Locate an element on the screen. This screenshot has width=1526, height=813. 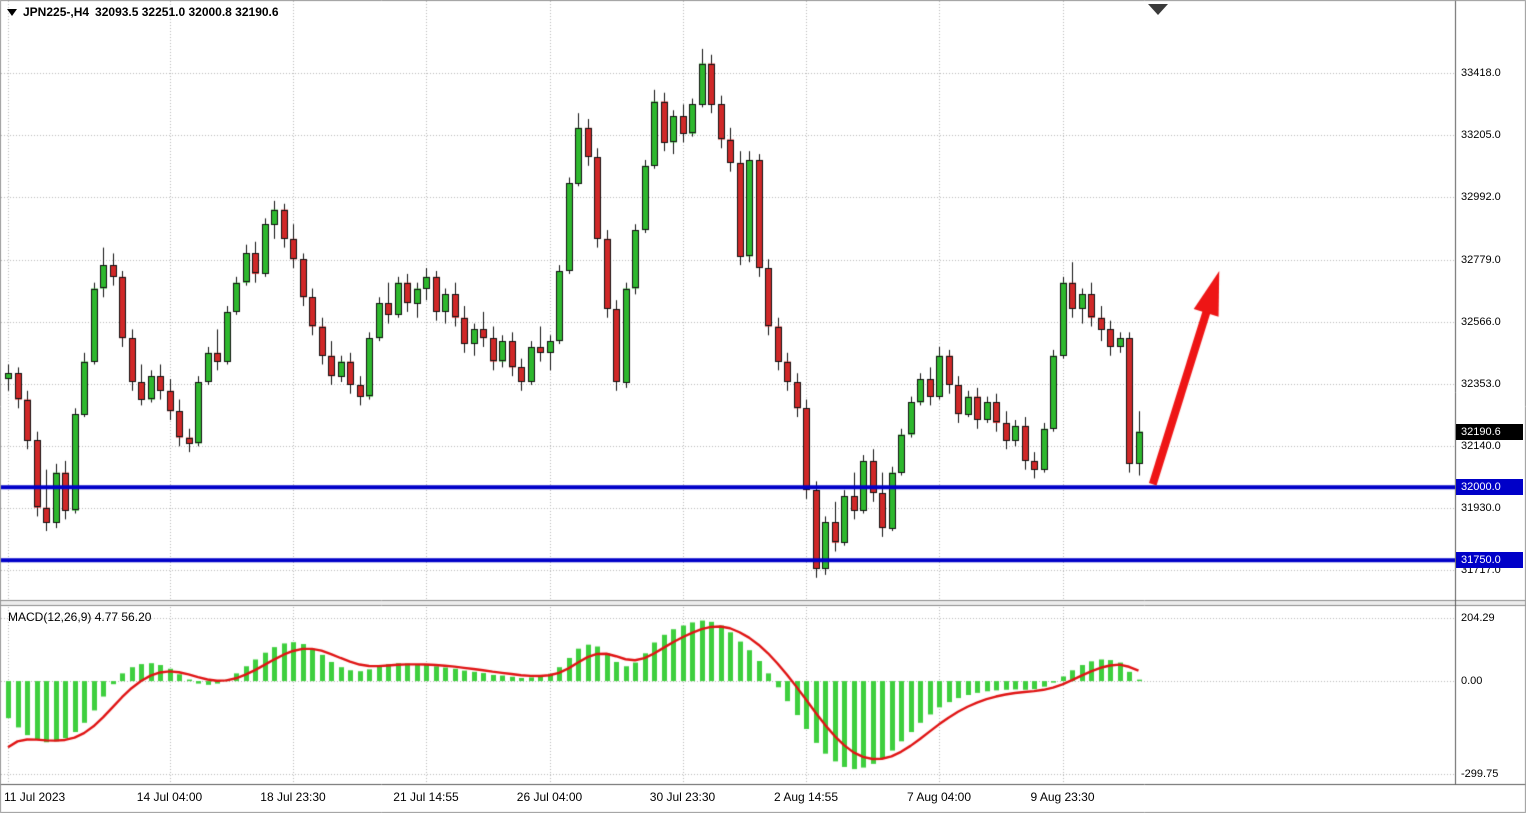
chart-shift-marker-icon is located at coordinates (1158, 9).